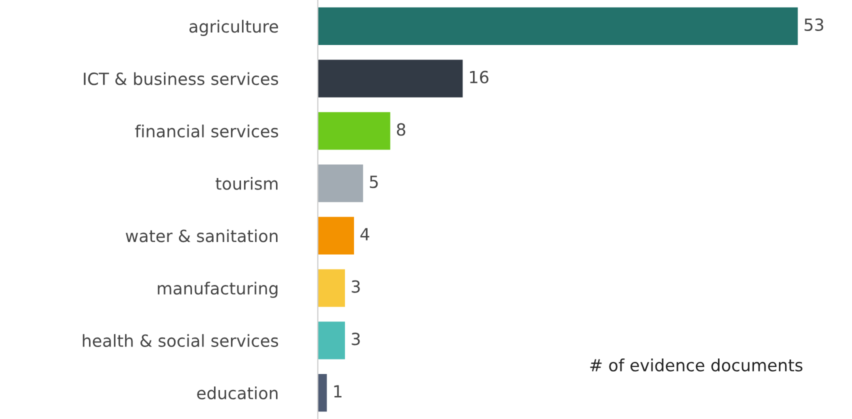 Image resolution: width=852 pixels, height=419 pixels. Describe the element at coordinates (206, 131) in the screenshot. I see `y-tick-label: financial services` at that location.